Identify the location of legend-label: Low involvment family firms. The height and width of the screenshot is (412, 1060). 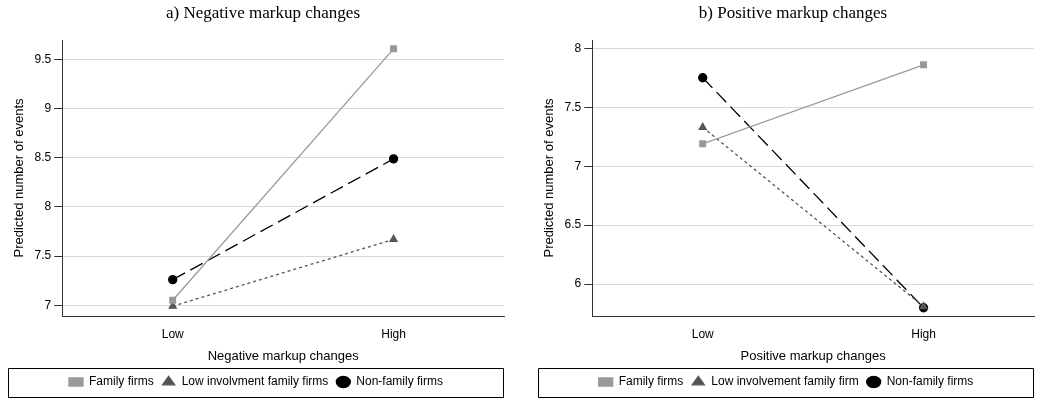
(255, 381).